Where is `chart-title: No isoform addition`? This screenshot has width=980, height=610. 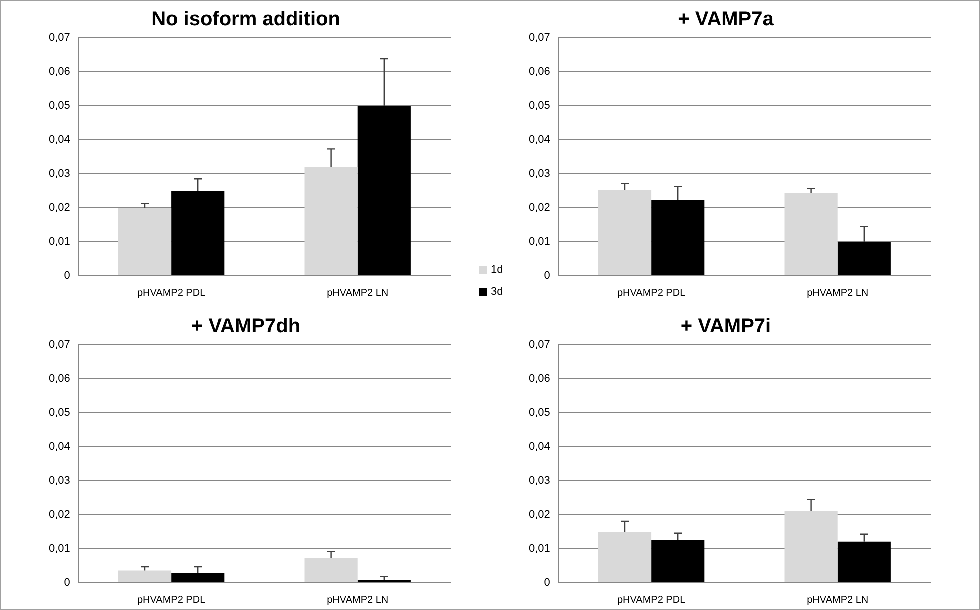
chart-title: No isoform addition is located at coordinates (246, 19).